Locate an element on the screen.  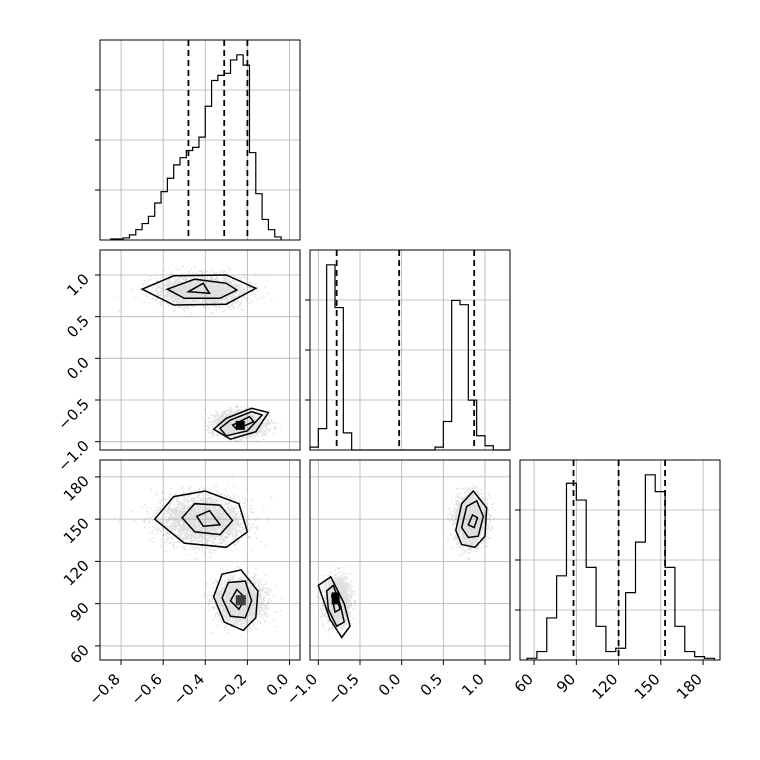
x-tick-label: −0.2 is located at coordinates (231, 689).